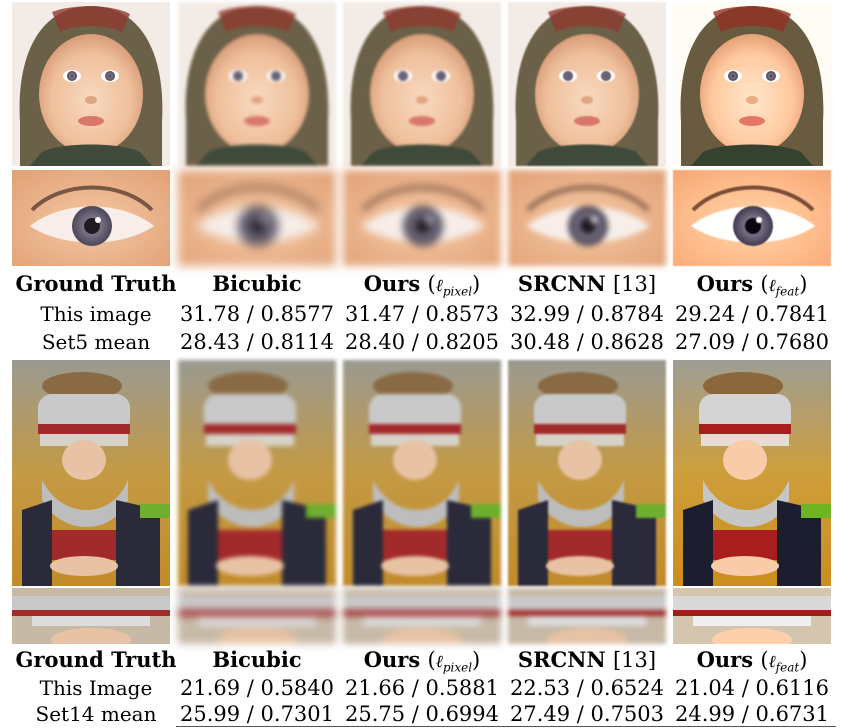 The height and width of the screenshot is (728, 850). I want to click on metric-value: 21.66 / 0.5881, so click(422, 688).